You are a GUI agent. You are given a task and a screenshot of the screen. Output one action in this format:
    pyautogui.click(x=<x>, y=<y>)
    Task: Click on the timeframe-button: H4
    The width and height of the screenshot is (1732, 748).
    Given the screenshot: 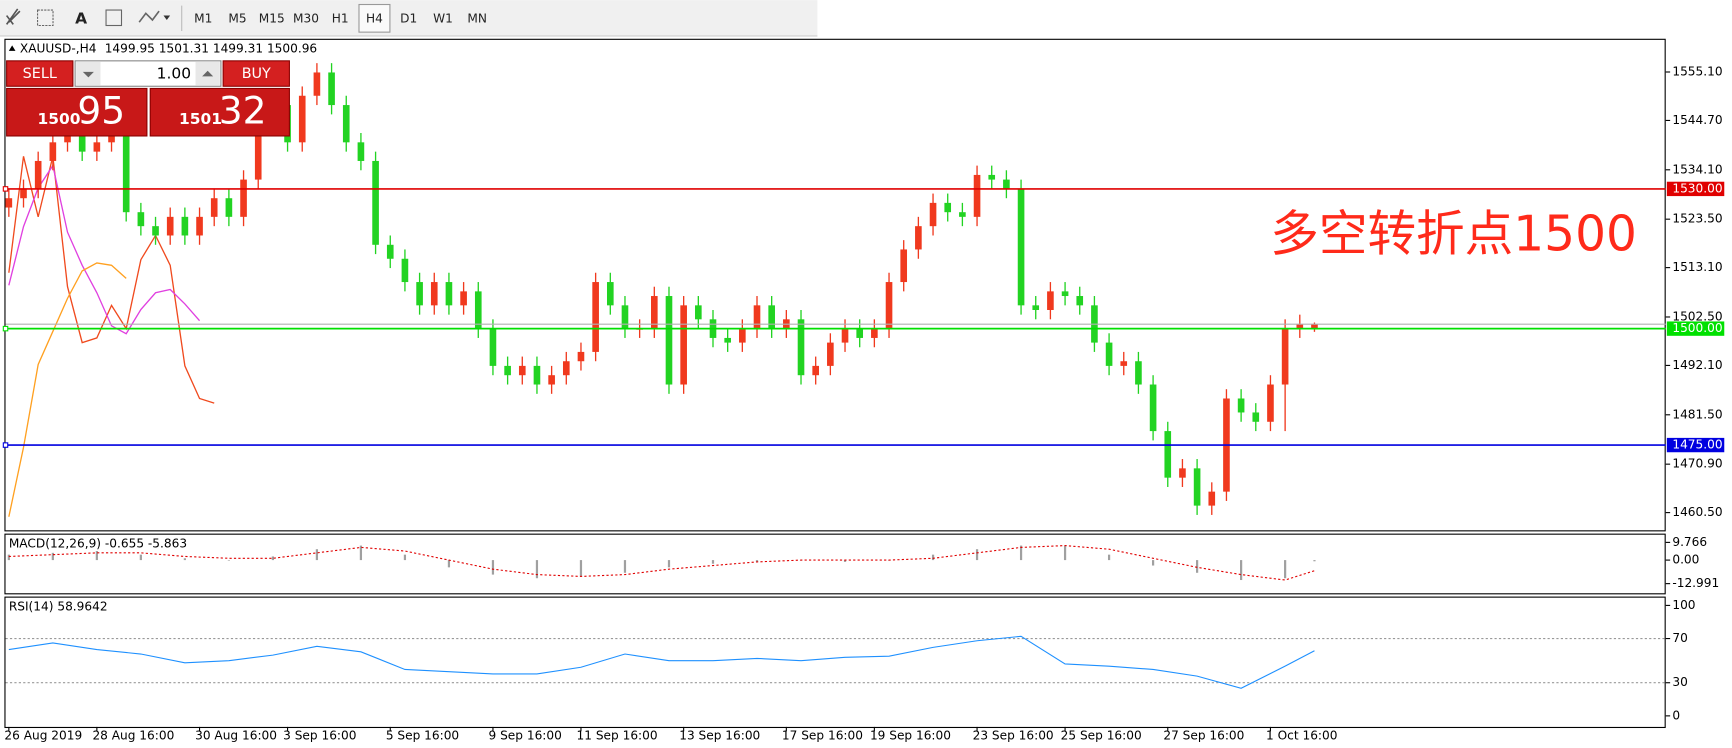 What is the action you would take?
    pyautogui.click(x=374, y=18)
    